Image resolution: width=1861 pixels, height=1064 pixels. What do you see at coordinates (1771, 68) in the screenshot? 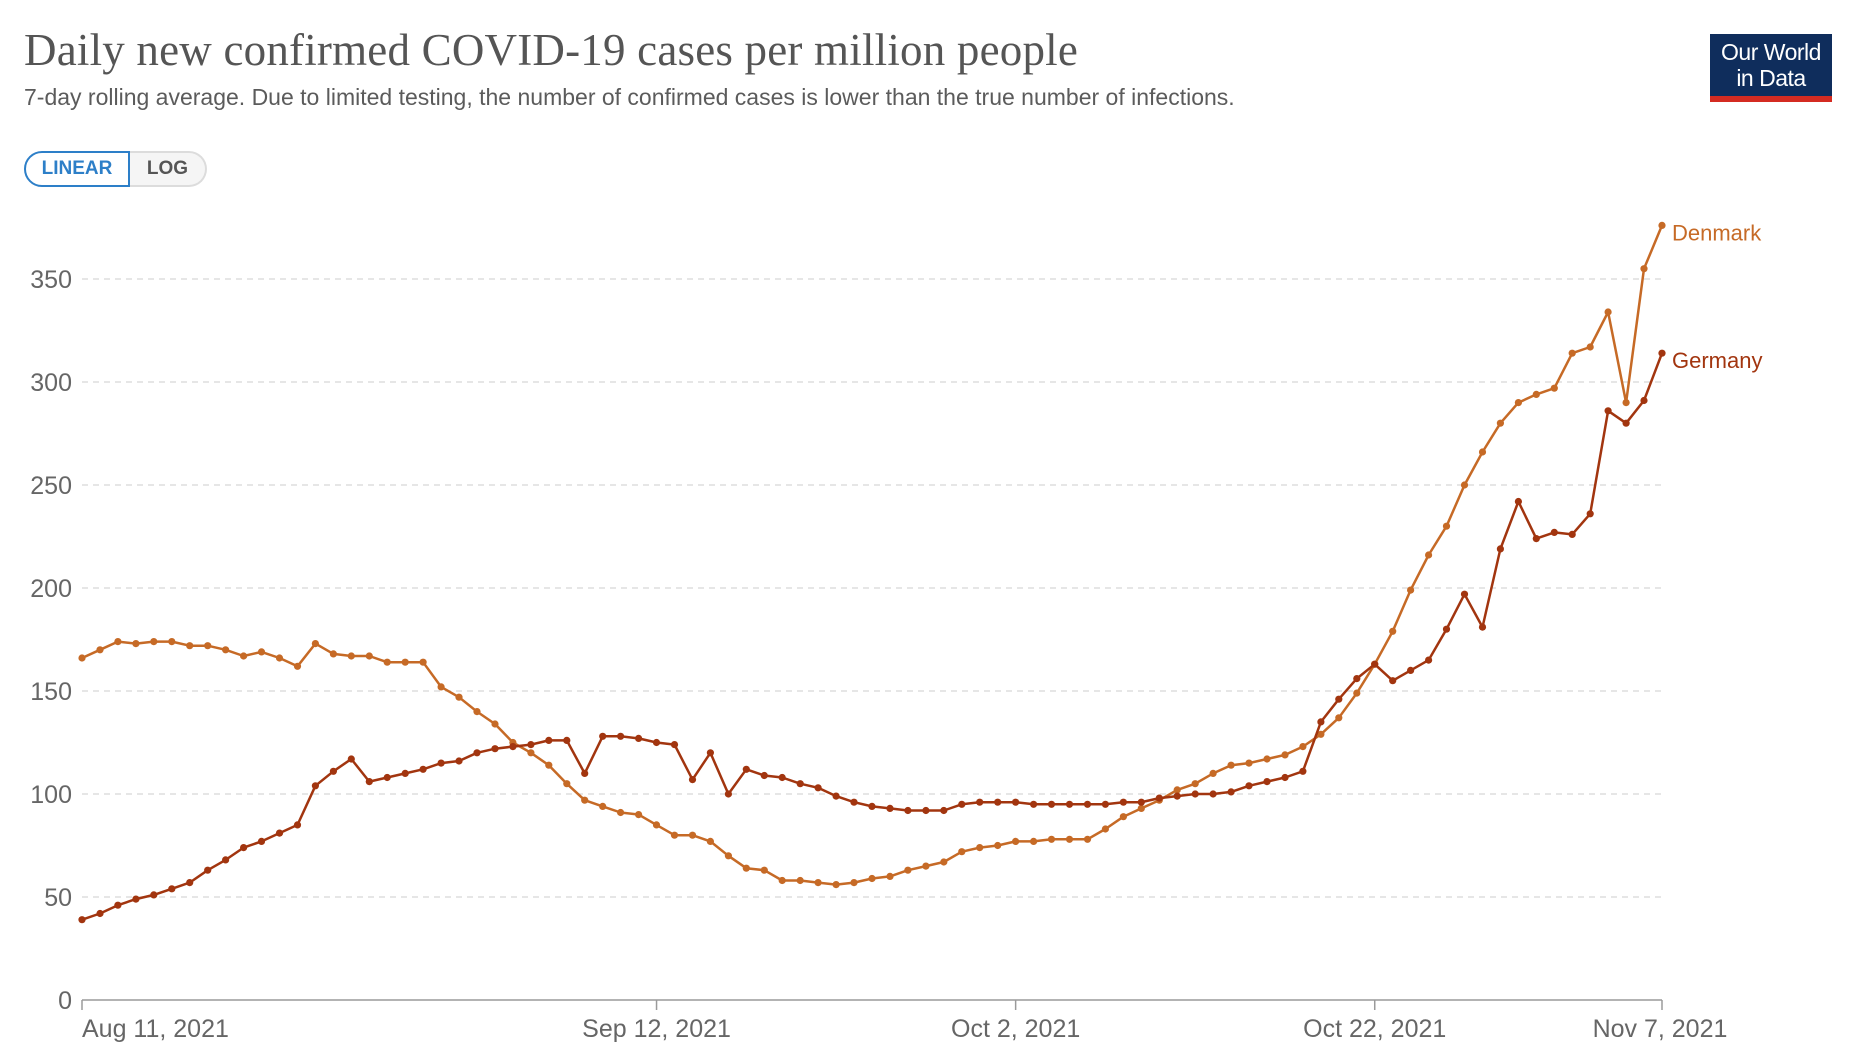
I see `owid-logo: Our World in Data` at bounding box center [1771, 68].